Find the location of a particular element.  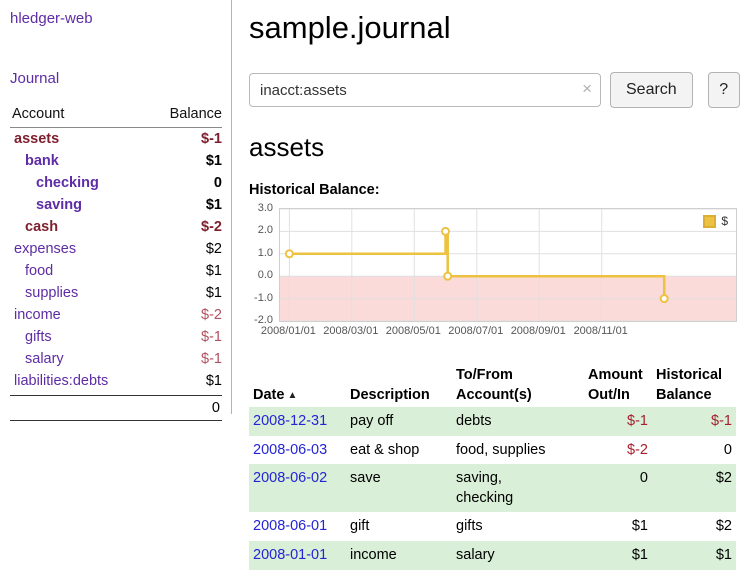

y-axis-tick-label: 0.0 is located at coordinates (265, 275).